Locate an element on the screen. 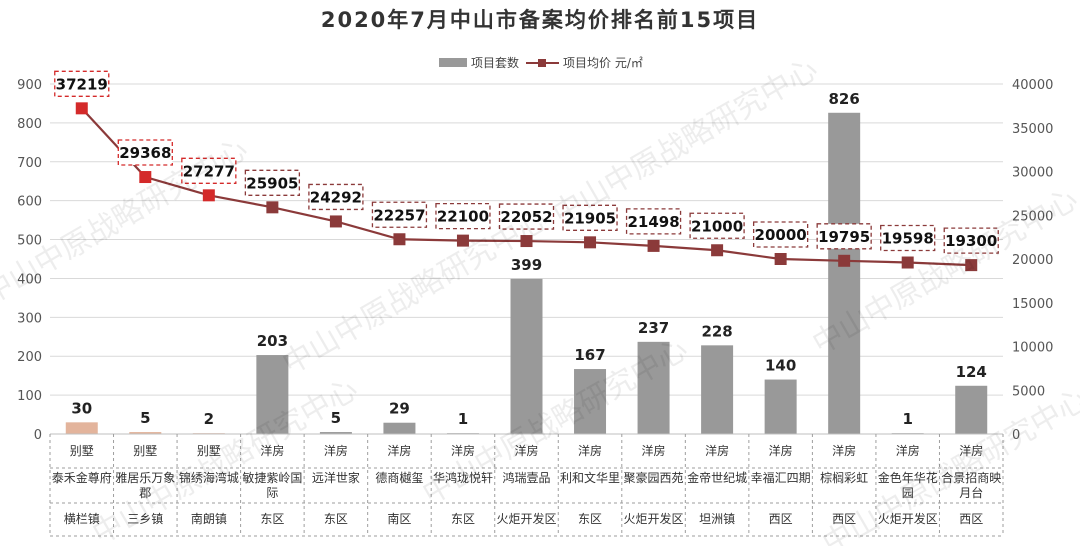 The image size is (1080, 546). category-name: 幸福汇四期 is located at coordinates (781, 477).